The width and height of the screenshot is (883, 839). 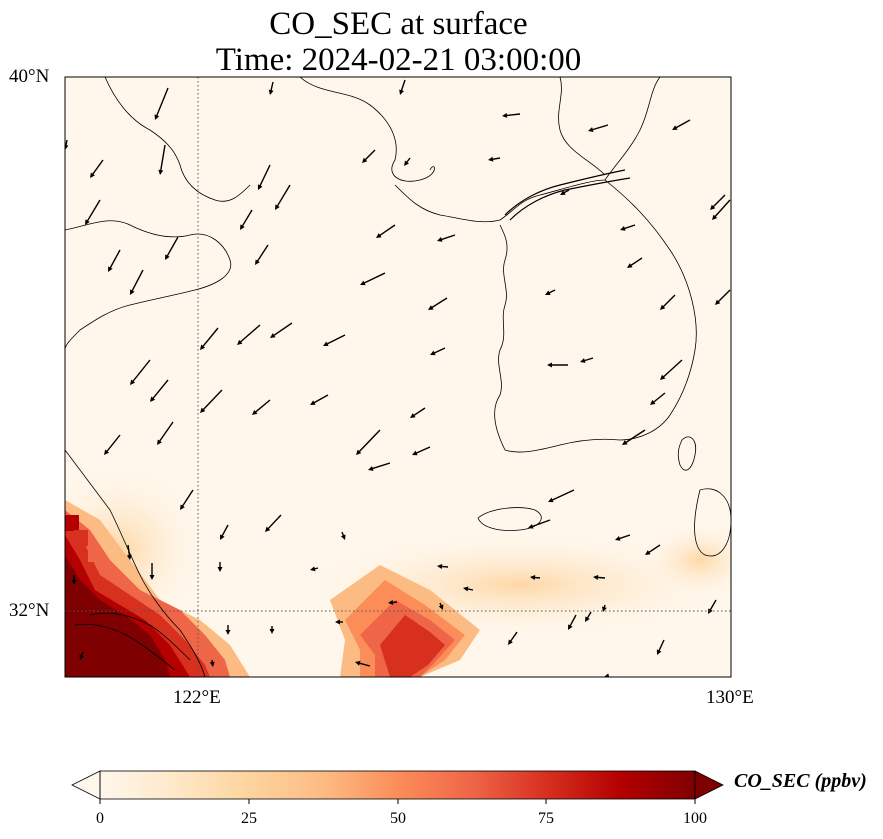 What do you see at coordinates (398, 24) in the screenshot?
I see `map-title: CO_SEC at surface` at bounding box center [398, 24].